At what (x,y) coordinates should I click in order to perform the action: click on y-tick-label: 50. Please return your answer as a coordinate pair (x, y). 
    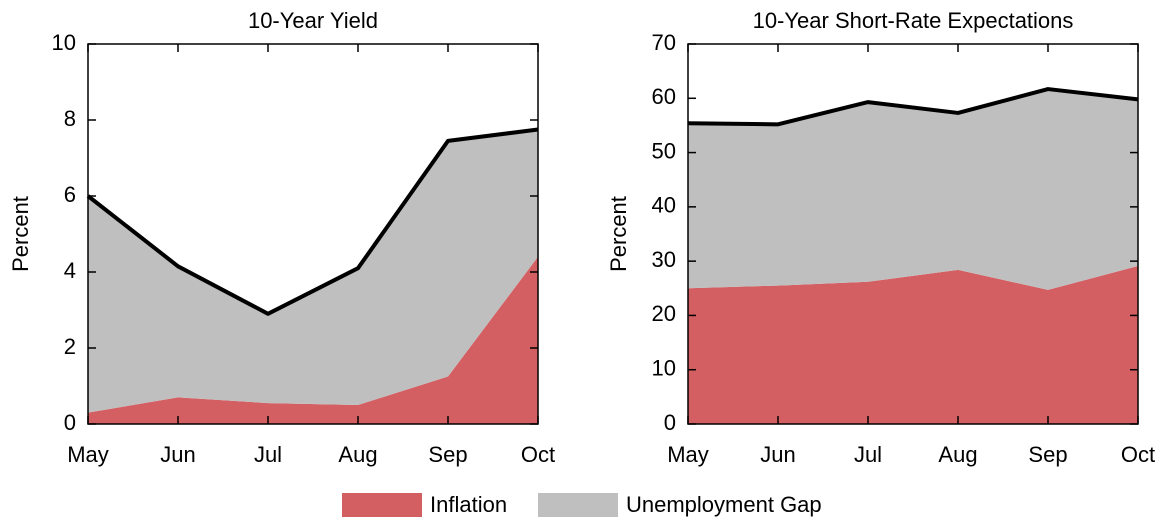
    Looking at the image, I should click on (664, 150).